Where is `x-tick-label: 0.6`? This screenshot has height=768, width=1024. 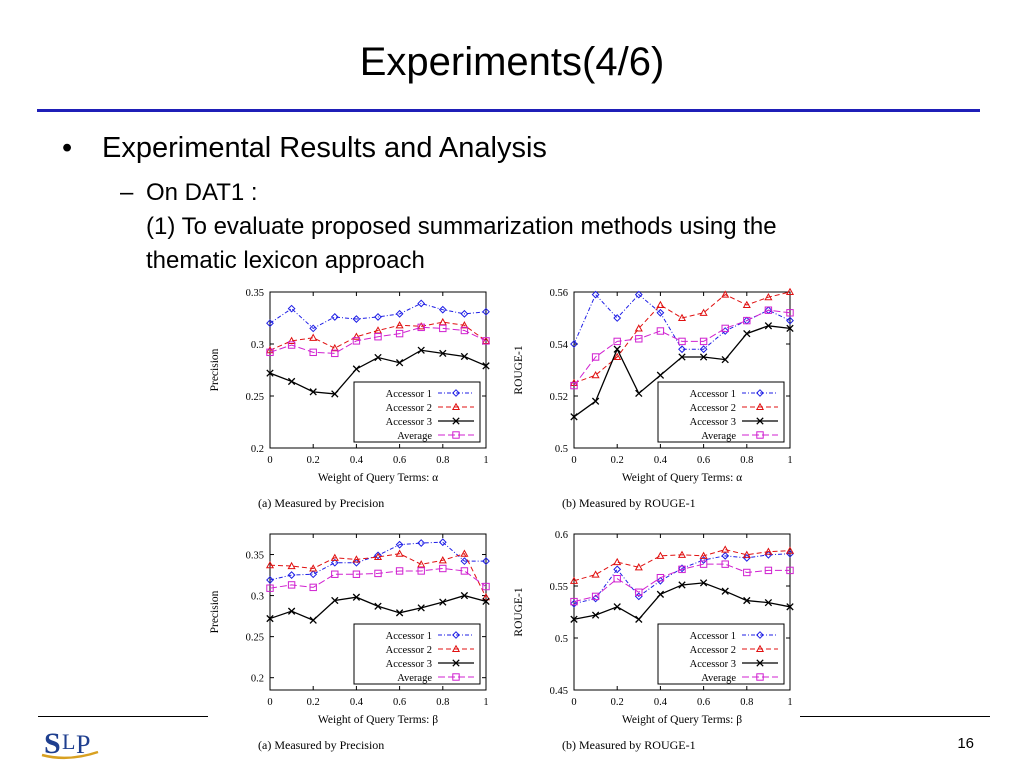
x-tick-label: 0.6 is located at coordinates (399, 460).